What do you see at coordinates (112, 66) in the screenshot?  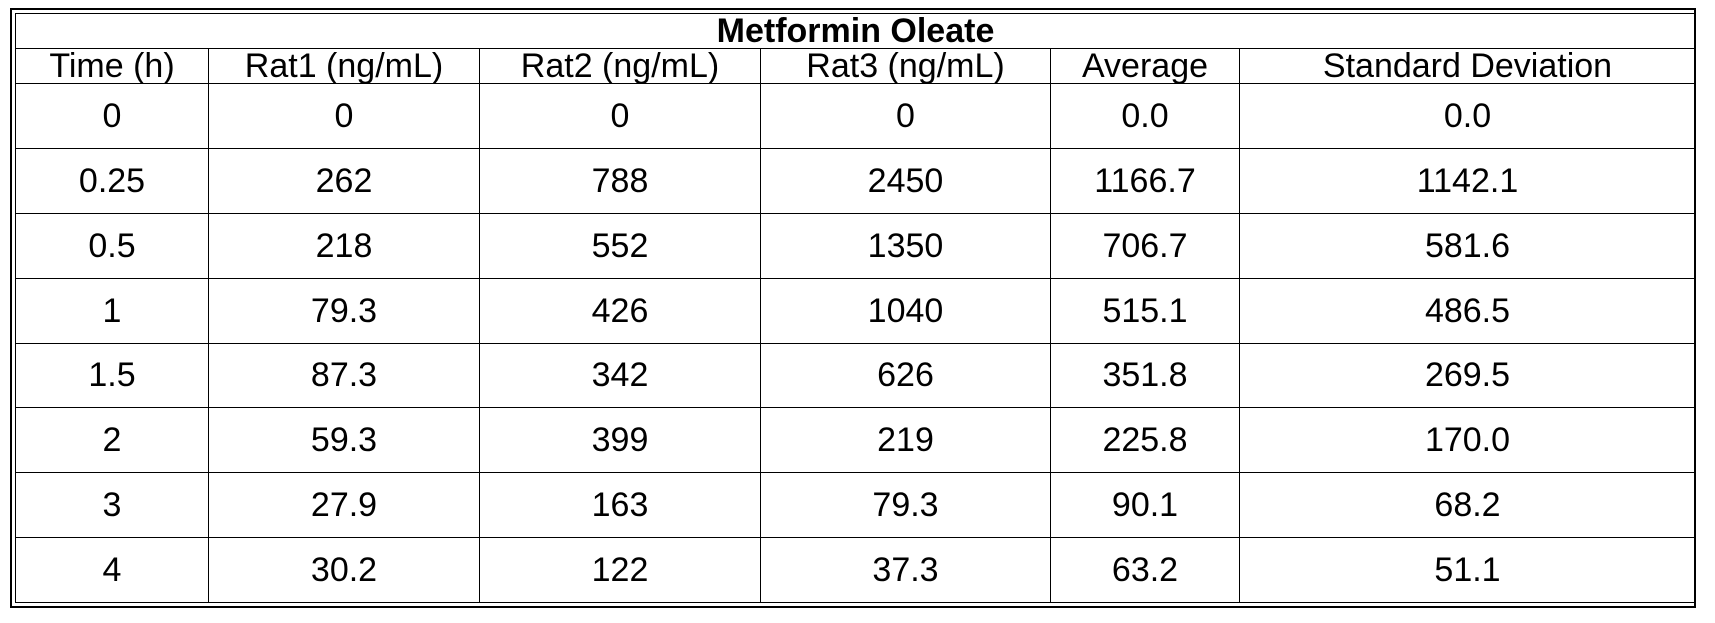 I see `header-time: Time (h)` at bounding box center [112, 66].